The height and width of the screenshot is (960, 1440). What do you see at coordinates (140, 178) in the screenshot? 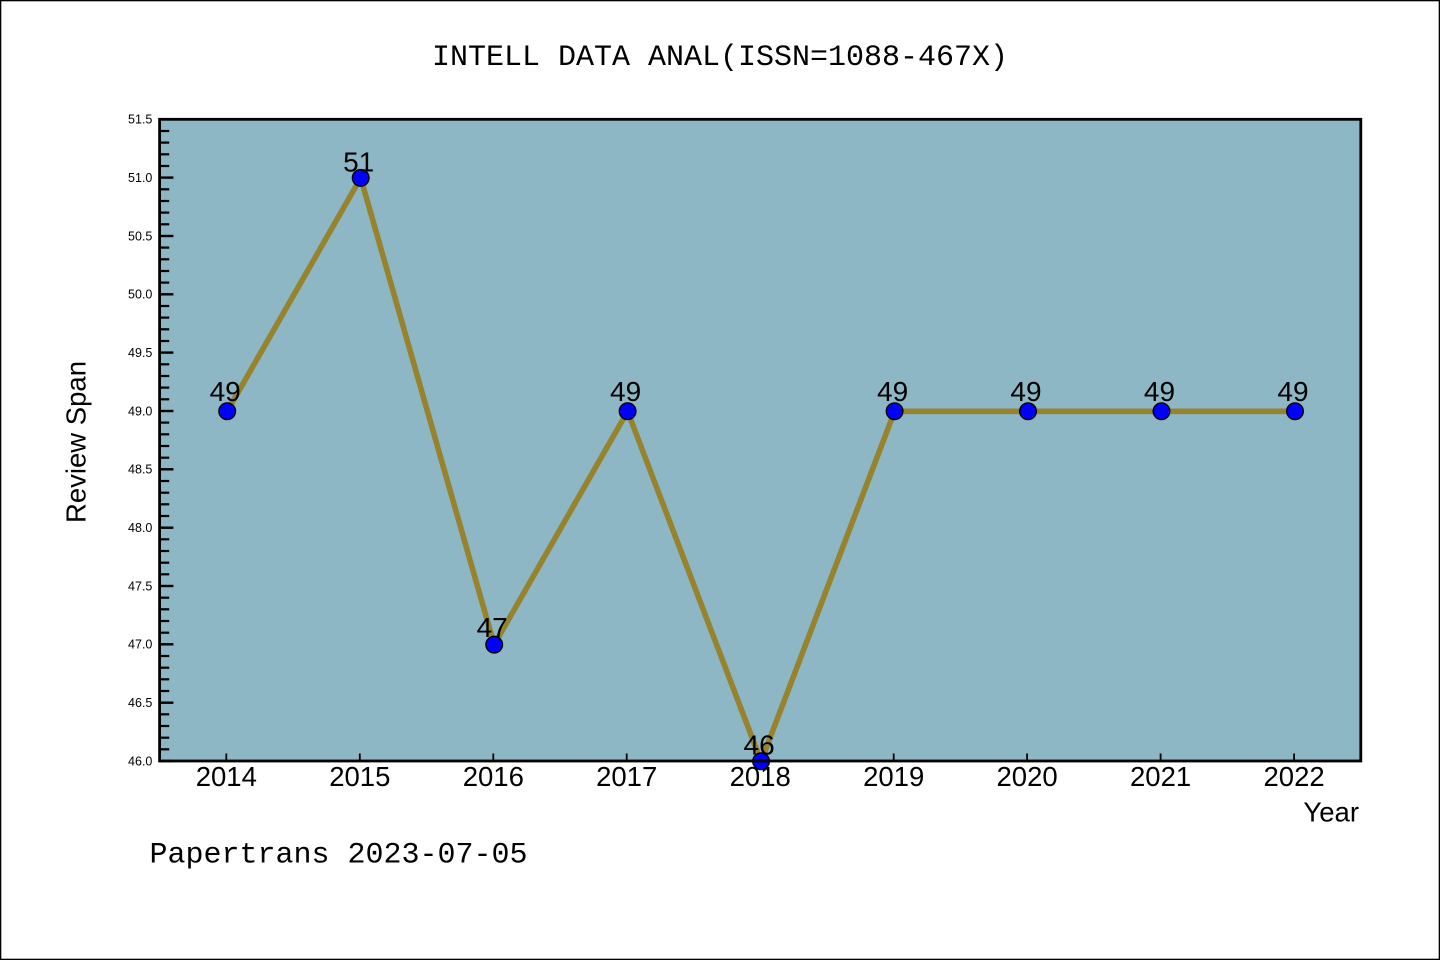
I see `svg-text: 51.0` at bounding box center [140, 178].